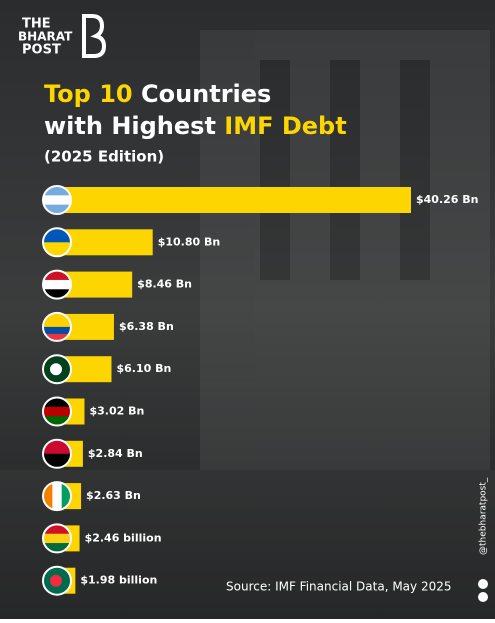  Describe the element at coordinates (146, 326) in the screenshot. I see `value-label: $6.38 Bn` at that location.